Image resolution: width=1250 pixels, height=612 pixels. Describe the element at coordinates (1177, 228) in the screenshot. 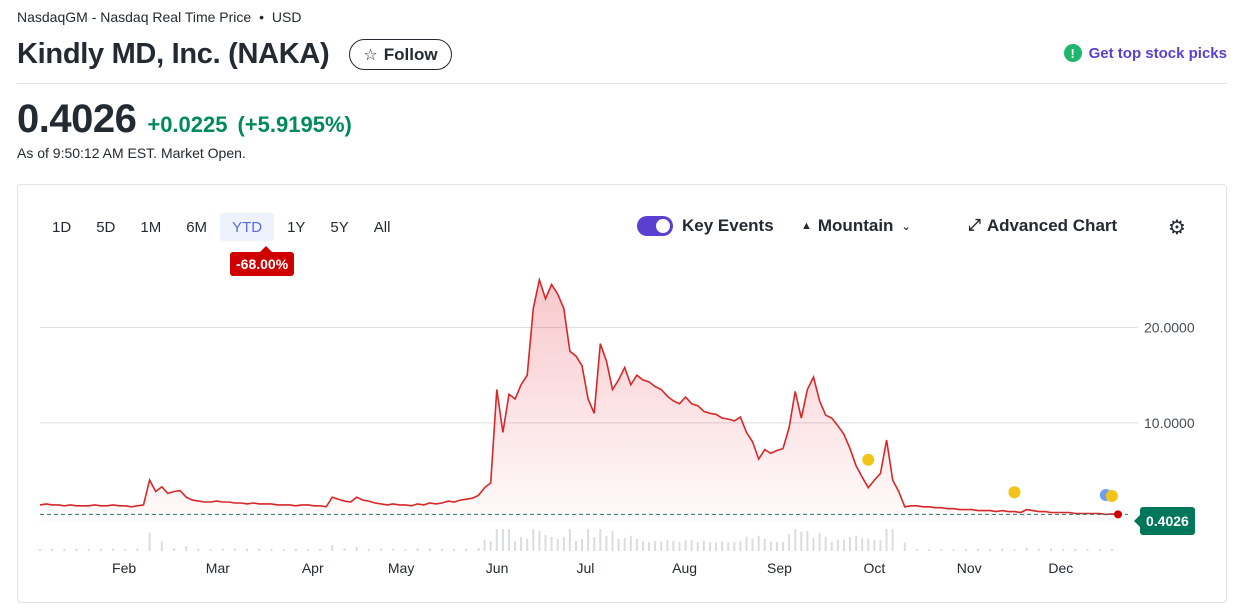

I see `gear-icon: ⚙` at that location.